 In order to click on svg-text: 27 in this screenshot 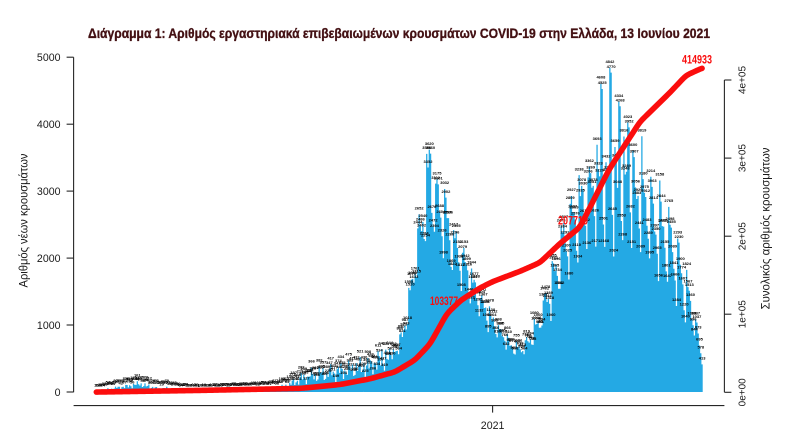, I will do `click(173, 383)`.